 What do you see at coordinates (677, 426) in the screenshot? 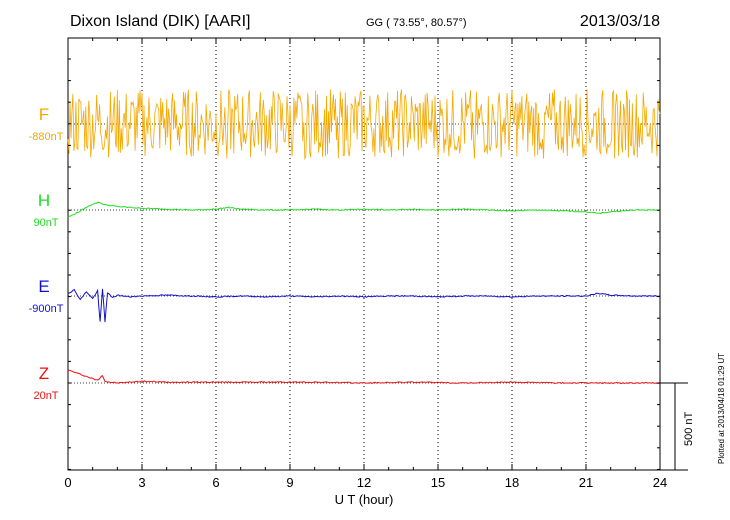
I see `scale-bar: 500 nT` at bounding box center [677, 426].